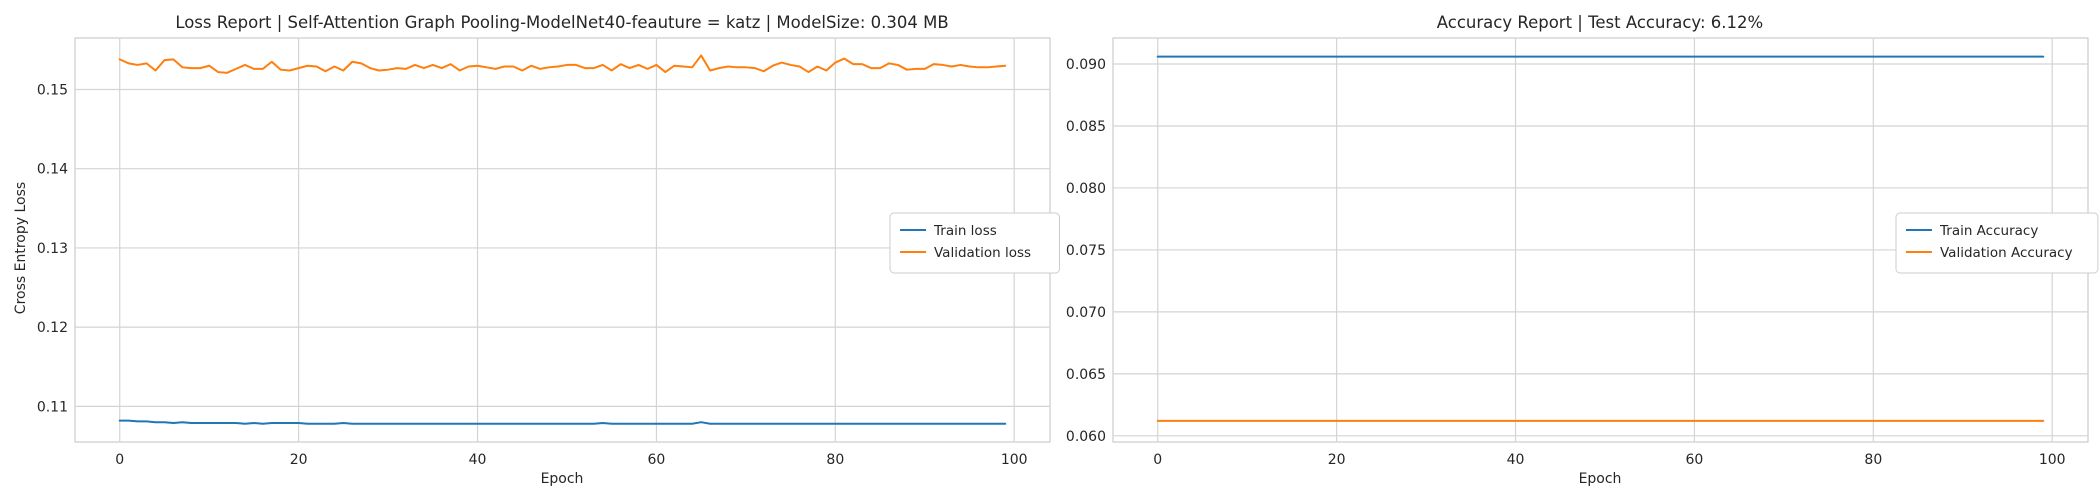 This screenshot has width=2100, height=500. What do you see at coordinates (52, 328) in the screenshot?
I see `loss-y-tick-label: 0.12` at bounding box center [52, 328].